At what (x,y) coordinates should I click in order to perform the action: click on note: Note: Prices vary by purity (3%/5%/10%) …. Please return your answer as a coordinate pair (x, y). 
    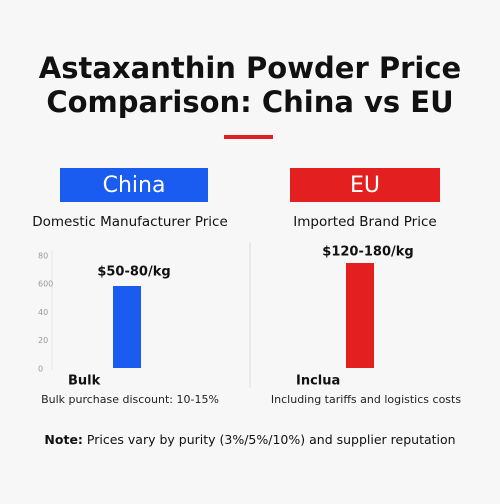
    Looking at the image, I should click on (249, 439).